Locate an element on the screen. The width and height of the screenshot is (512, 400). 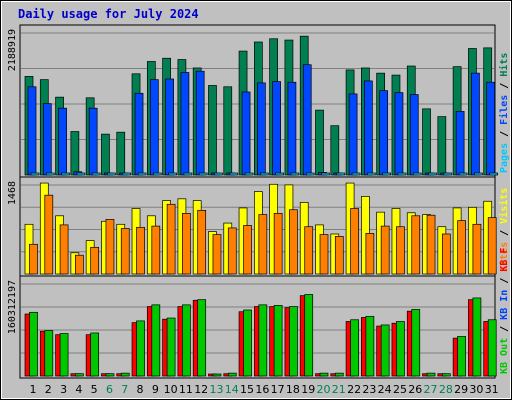
x-tick-label-day-15: 15 is located at coordinates (247, 389).